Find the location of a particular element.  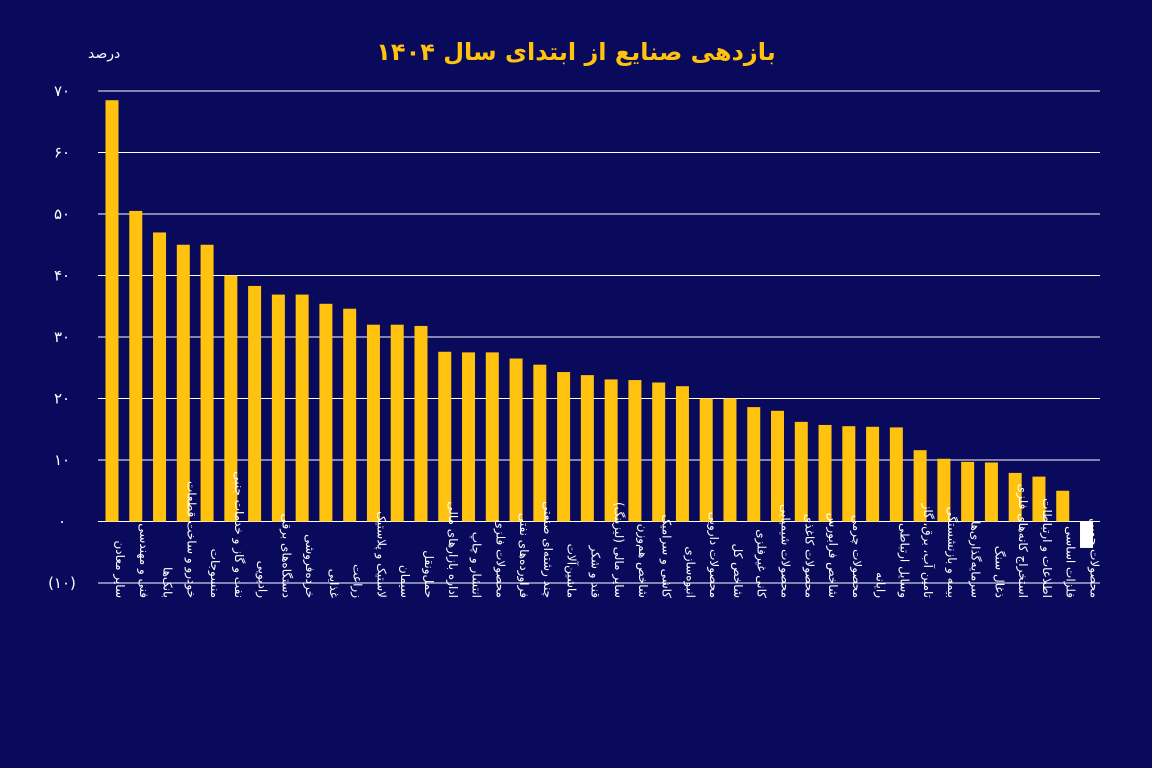

x-tick-label: سایر معادن is located at coordinates (119, 569).